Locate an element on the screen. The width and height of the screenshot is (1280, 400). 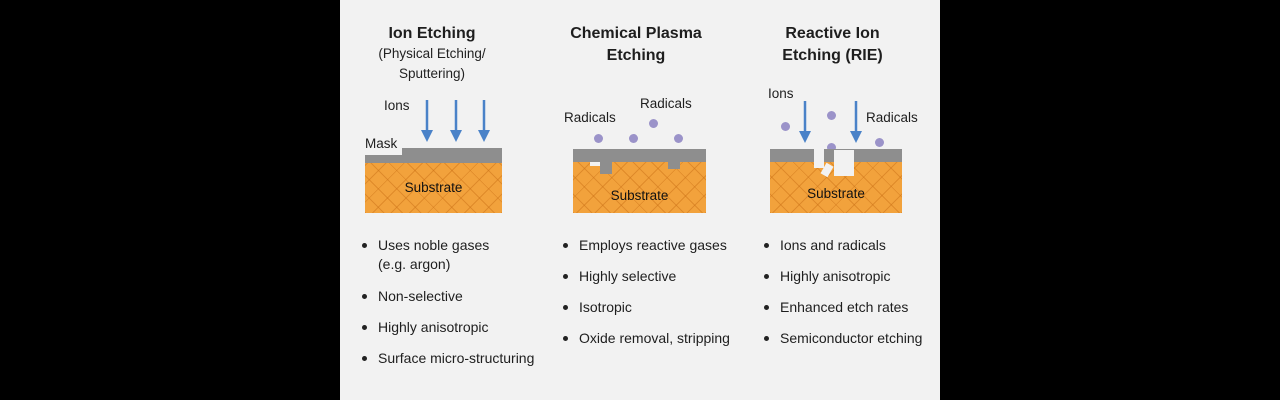
chemical-plasma-title-line1: Chemical Plasma is located at coordinates (636, 33).